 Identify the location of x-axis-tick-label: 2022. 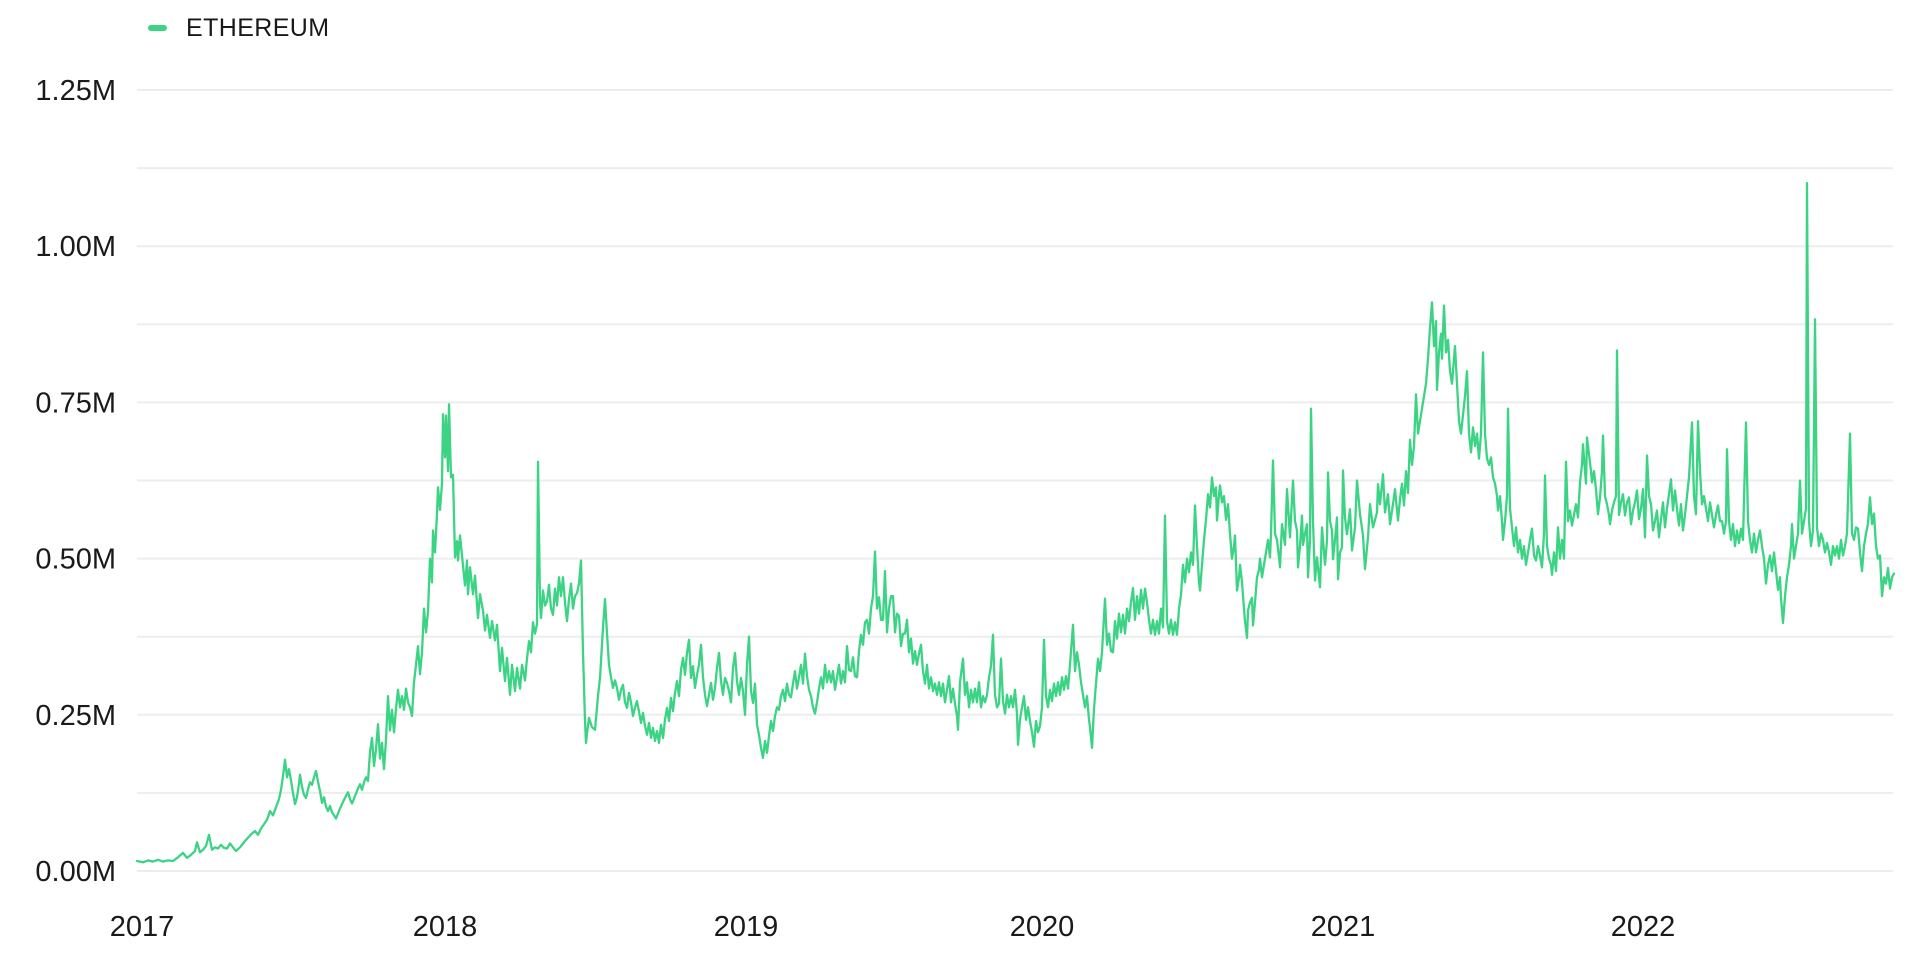
(1643, 927).